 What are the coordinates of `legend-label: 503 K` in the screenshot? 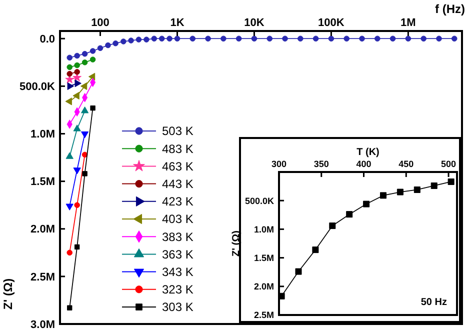 It's located at (178, 131).